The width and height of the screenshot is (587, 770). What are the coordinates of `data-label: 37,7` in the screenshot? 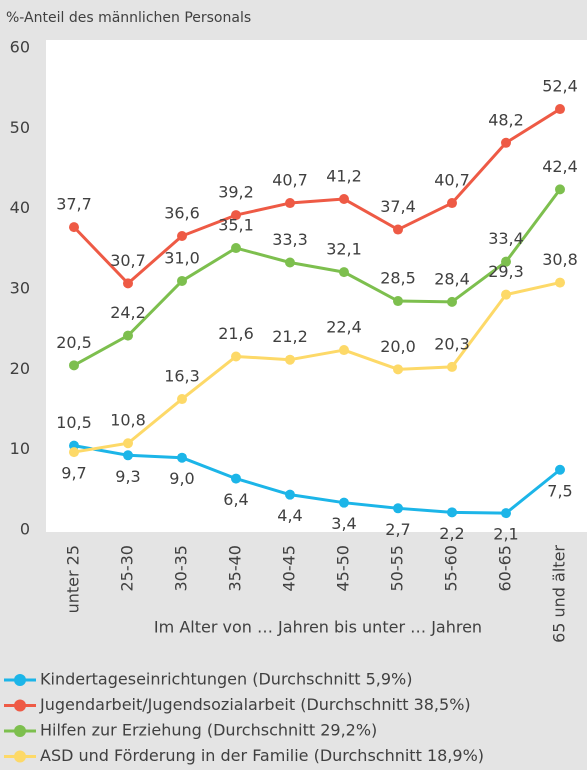 It's located at (74, 204).